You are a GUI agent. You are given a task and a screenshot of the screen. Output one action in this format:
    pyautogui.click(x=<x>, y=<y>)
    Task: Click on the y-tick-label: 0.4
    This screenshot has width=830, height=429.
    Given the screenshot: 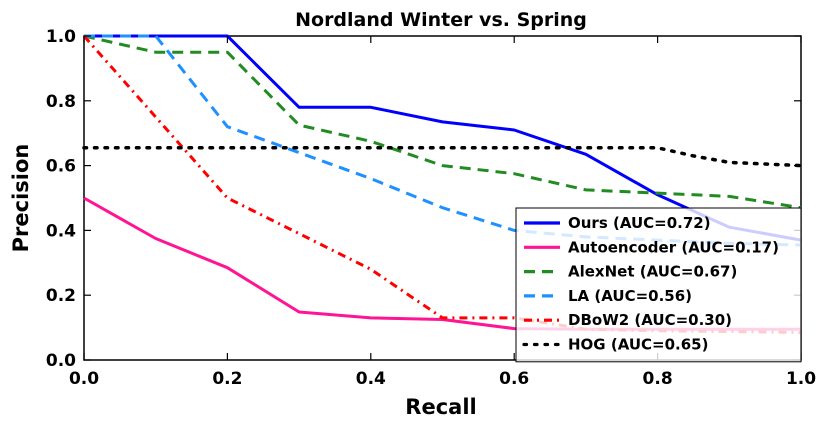 What is the action you would take?
    pyautogui.click(x=61, y=231)
    